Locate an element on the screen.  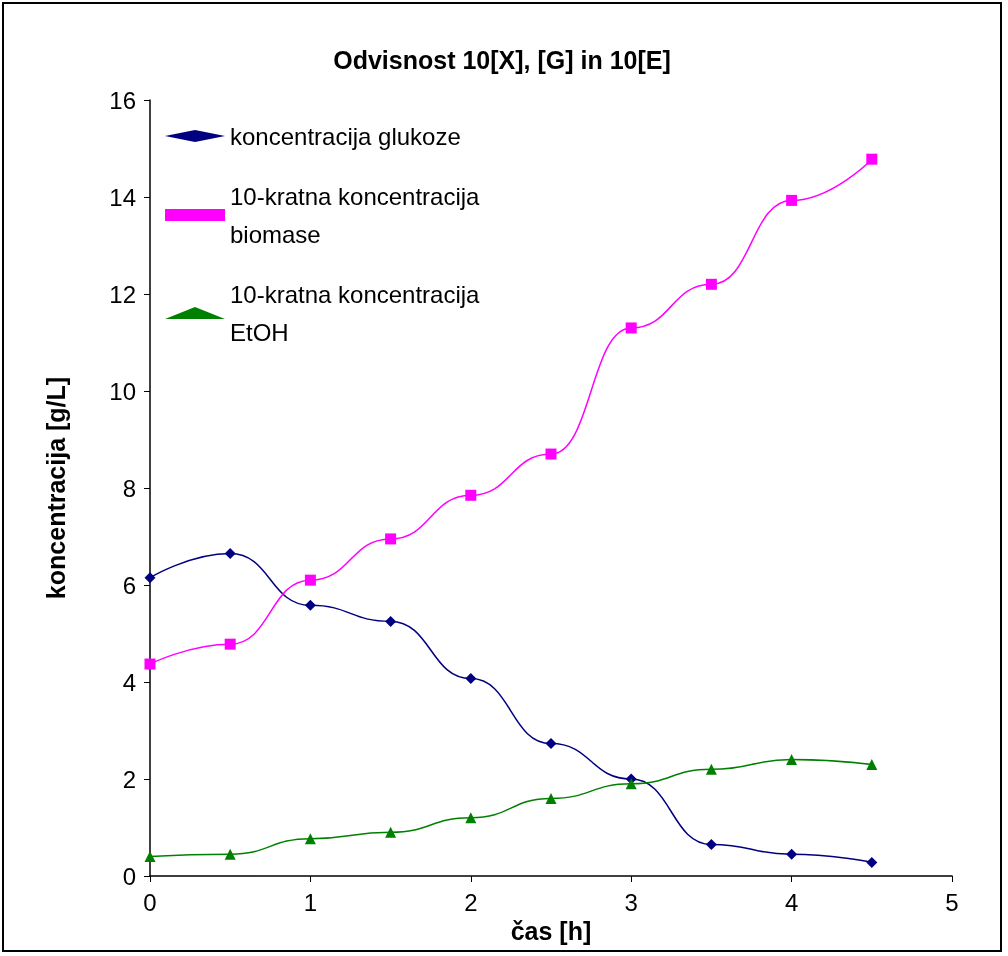
y-axis-title: koncentracija [g/L] is located at coordinates (55, 488).